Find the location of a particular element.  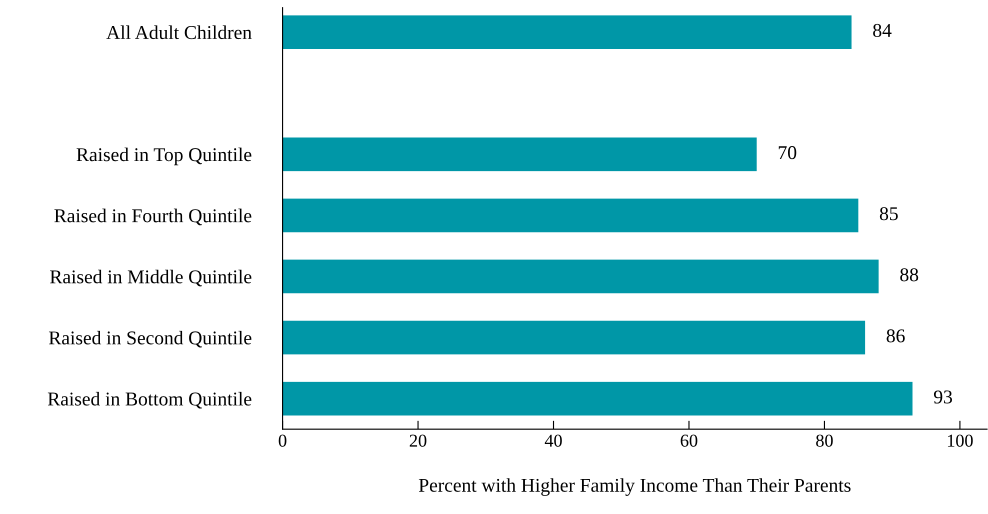

data-label: 84 is located at coordinates (882, 31).